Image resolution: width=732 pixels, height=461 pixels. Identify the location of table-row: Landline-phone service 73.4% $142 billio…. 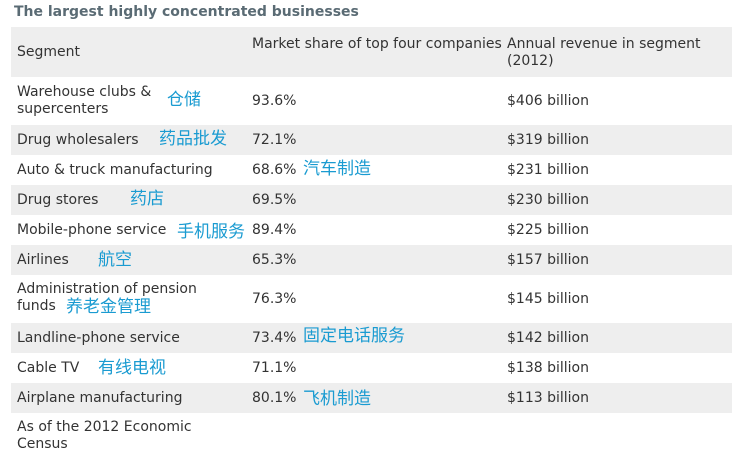
(371, 338).